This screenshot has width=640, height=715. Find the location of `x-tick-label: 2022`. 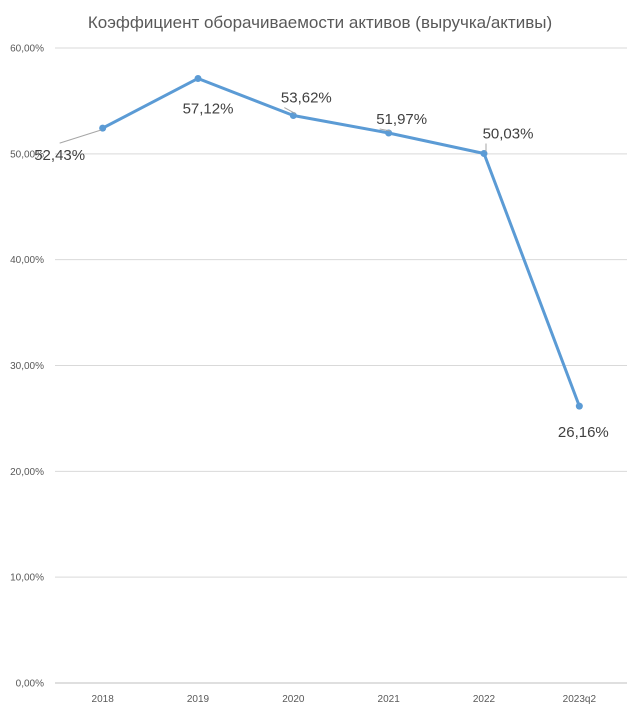

x-tick-label: 2022 is located at coordinates (484, 699).